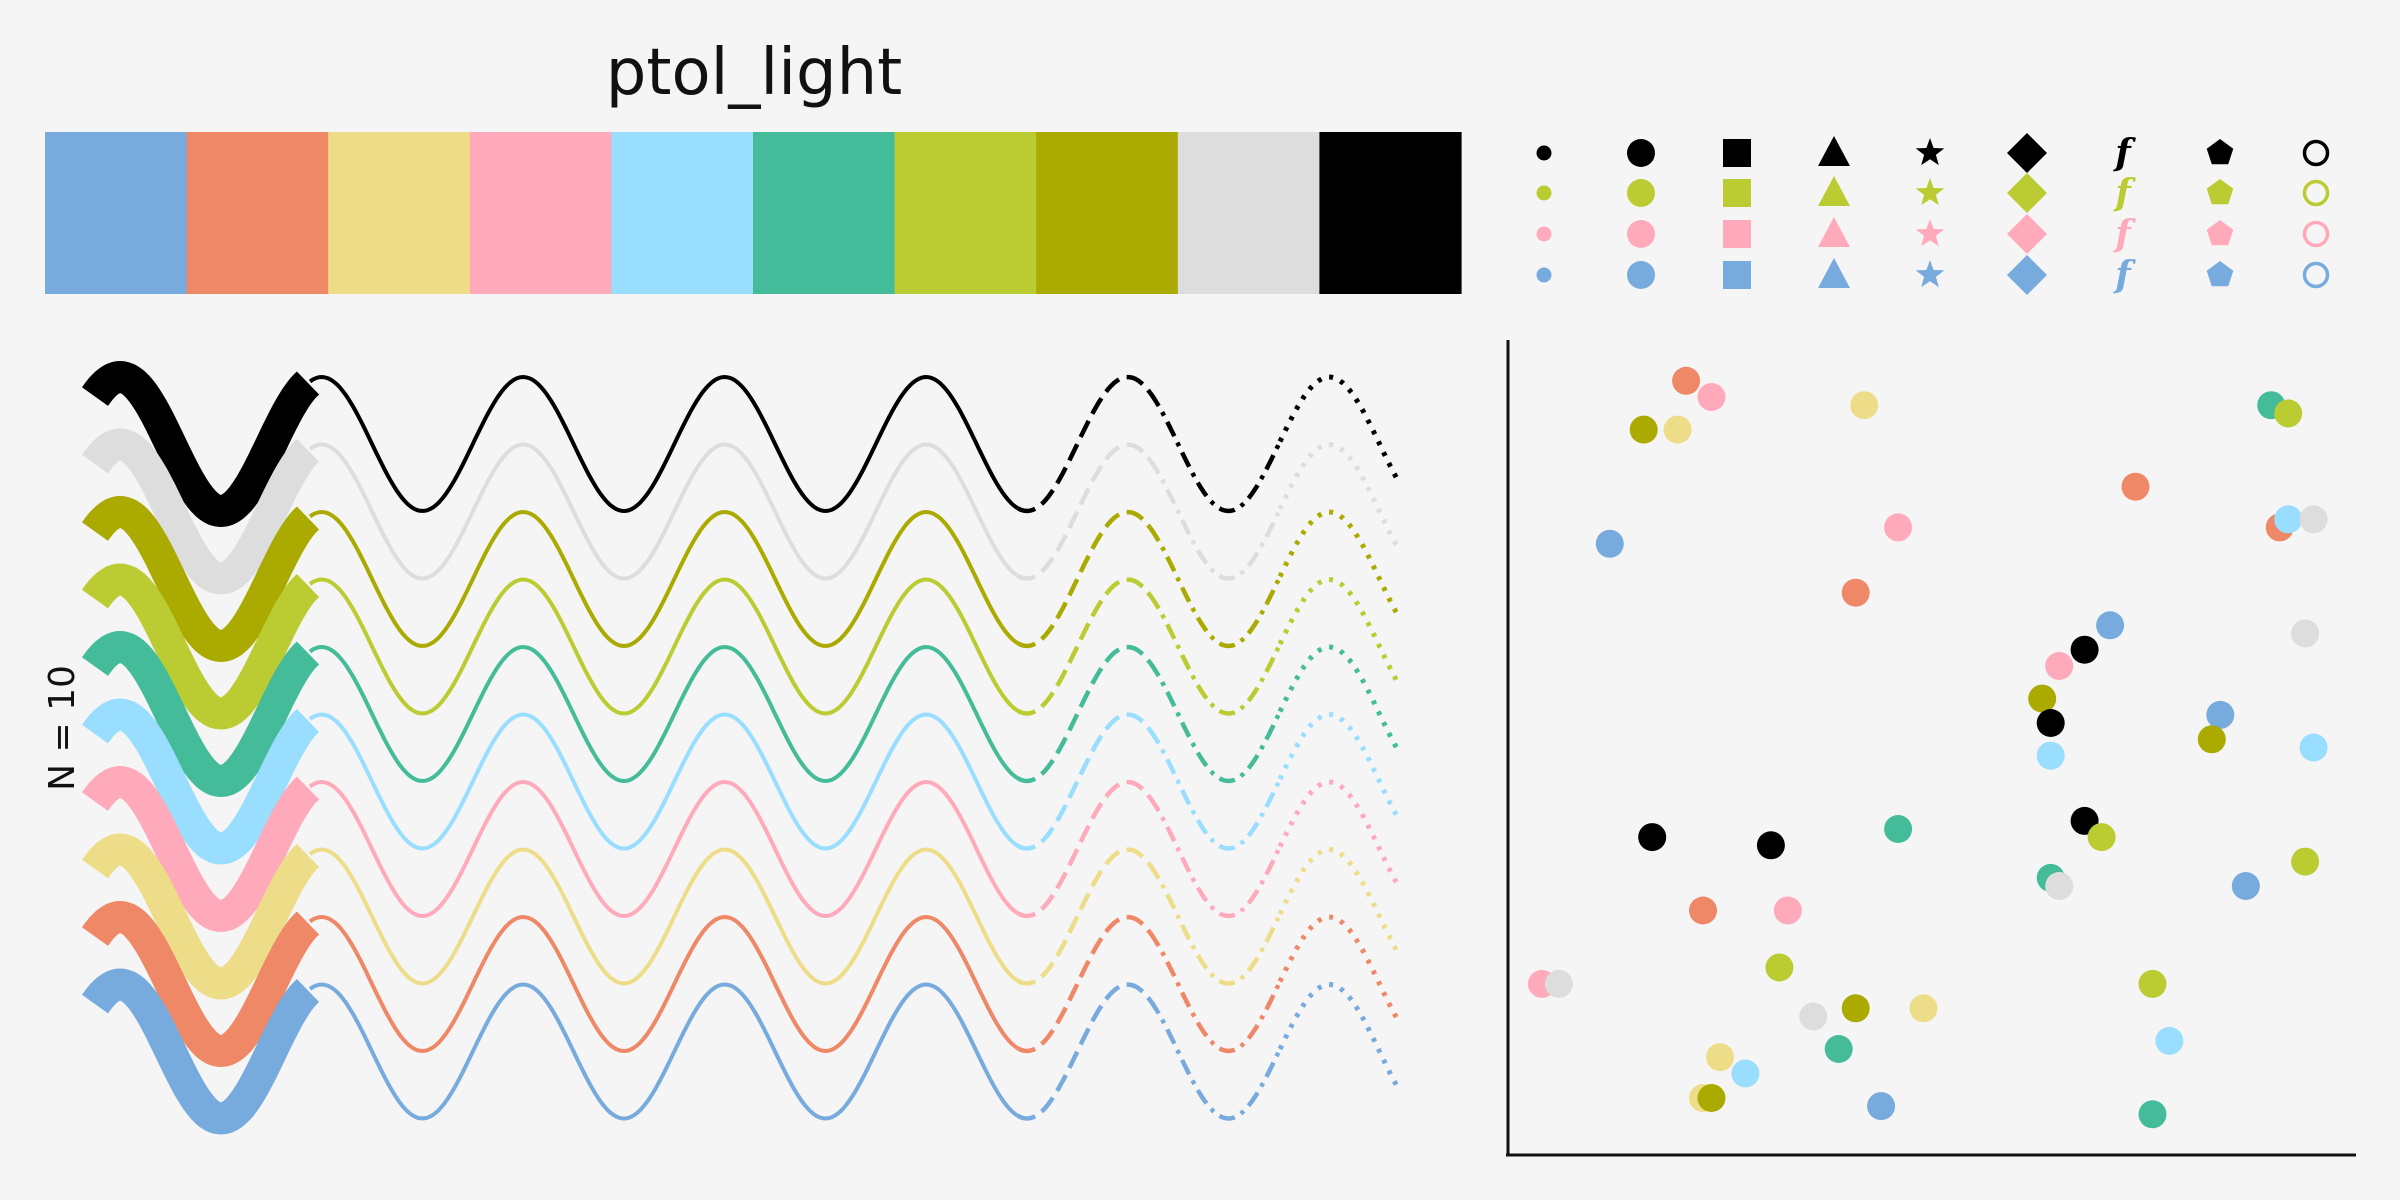 The width and height of the screenshot is (2400, 1200). What do you see at coordinates (754, 73) in the screenshot?
I see `chart-title: ptol_light` at bounding box center [754, 73].